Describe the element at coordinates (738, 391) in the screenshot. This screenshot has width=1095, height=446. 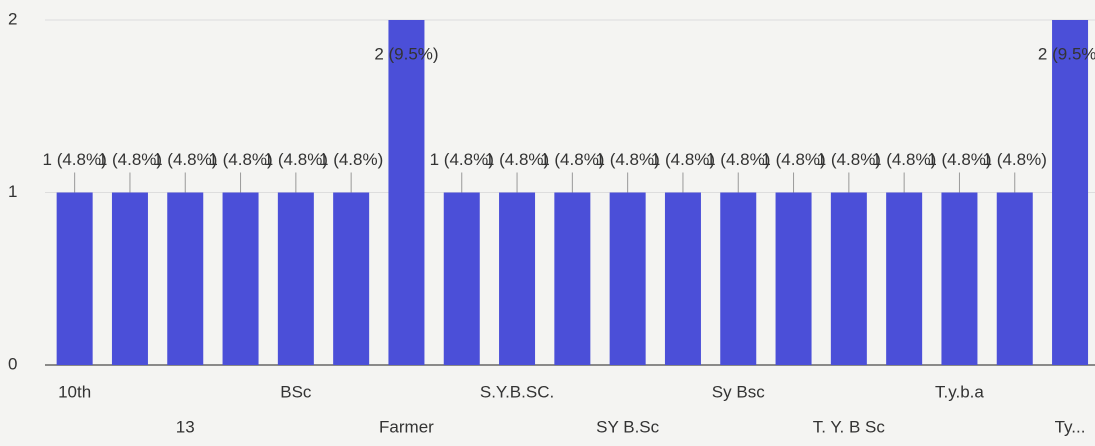
I see `x-tick-label: Sy Bsc` at that location.